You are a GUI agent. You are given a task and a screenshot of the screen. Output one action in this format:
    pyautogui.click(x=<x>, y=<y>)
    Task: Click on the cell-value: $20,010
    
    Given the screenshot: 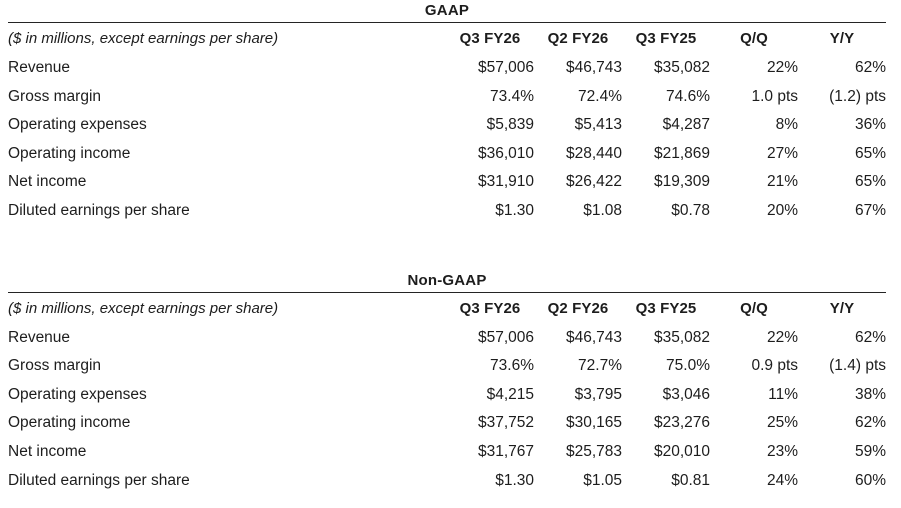 What is the action you would take?
    pyautogui.click(x=681, y=451)
    